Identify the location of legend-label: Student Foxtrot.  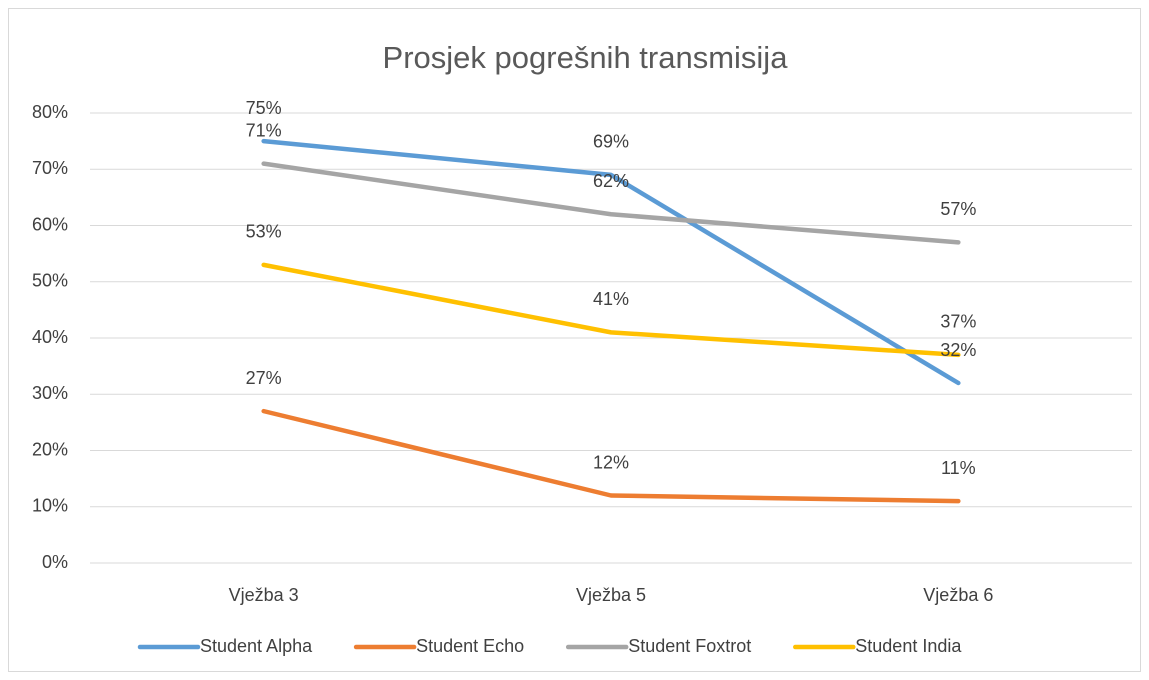
(689, 646).